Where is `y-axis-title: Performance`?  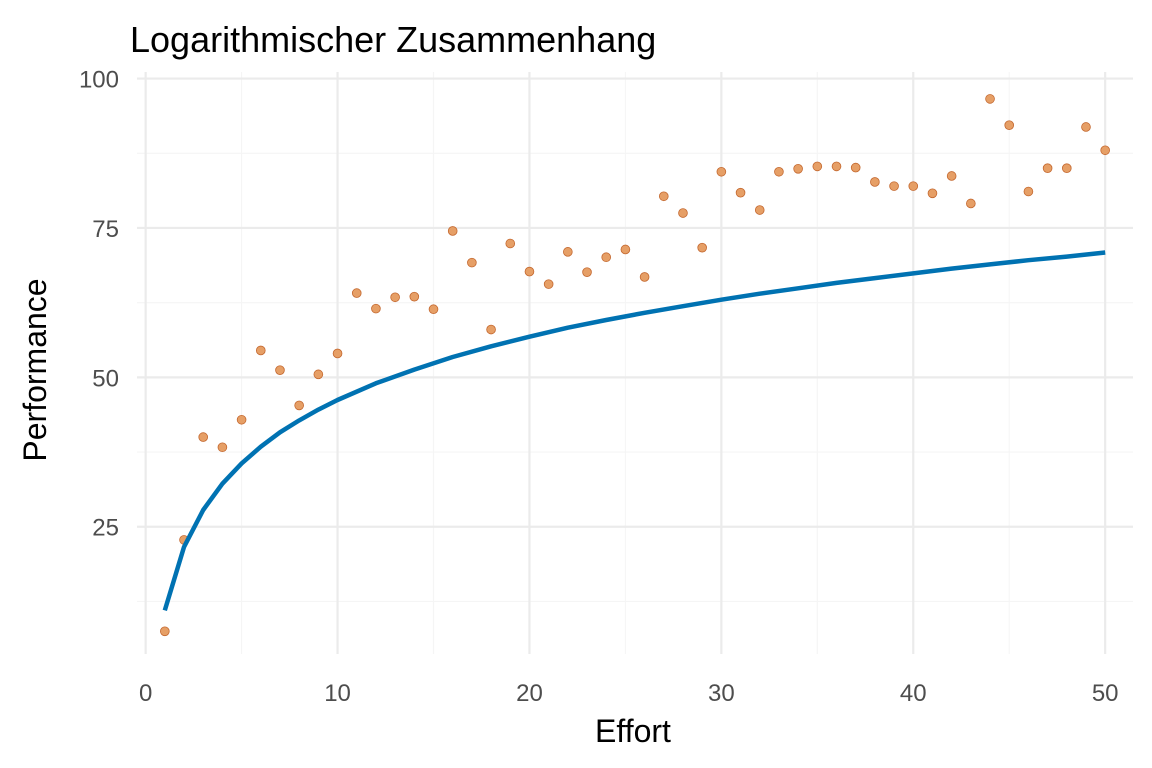 y-axis-title: Performance is located at coordinates (35, 369).